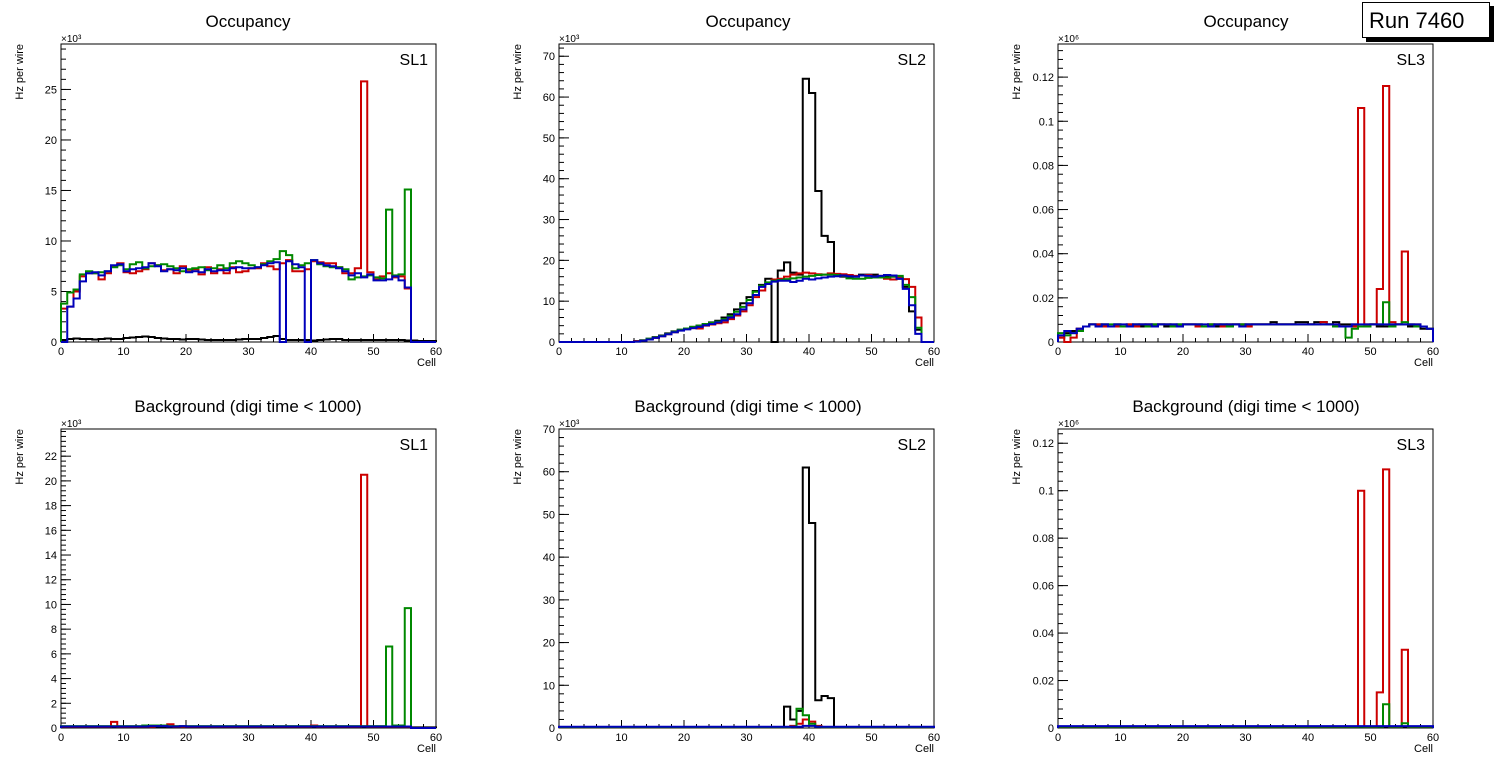 The width and height of the screenshot is (1496, 772). I want to click on y-tick-label: 0.02, so click(1043, 299).